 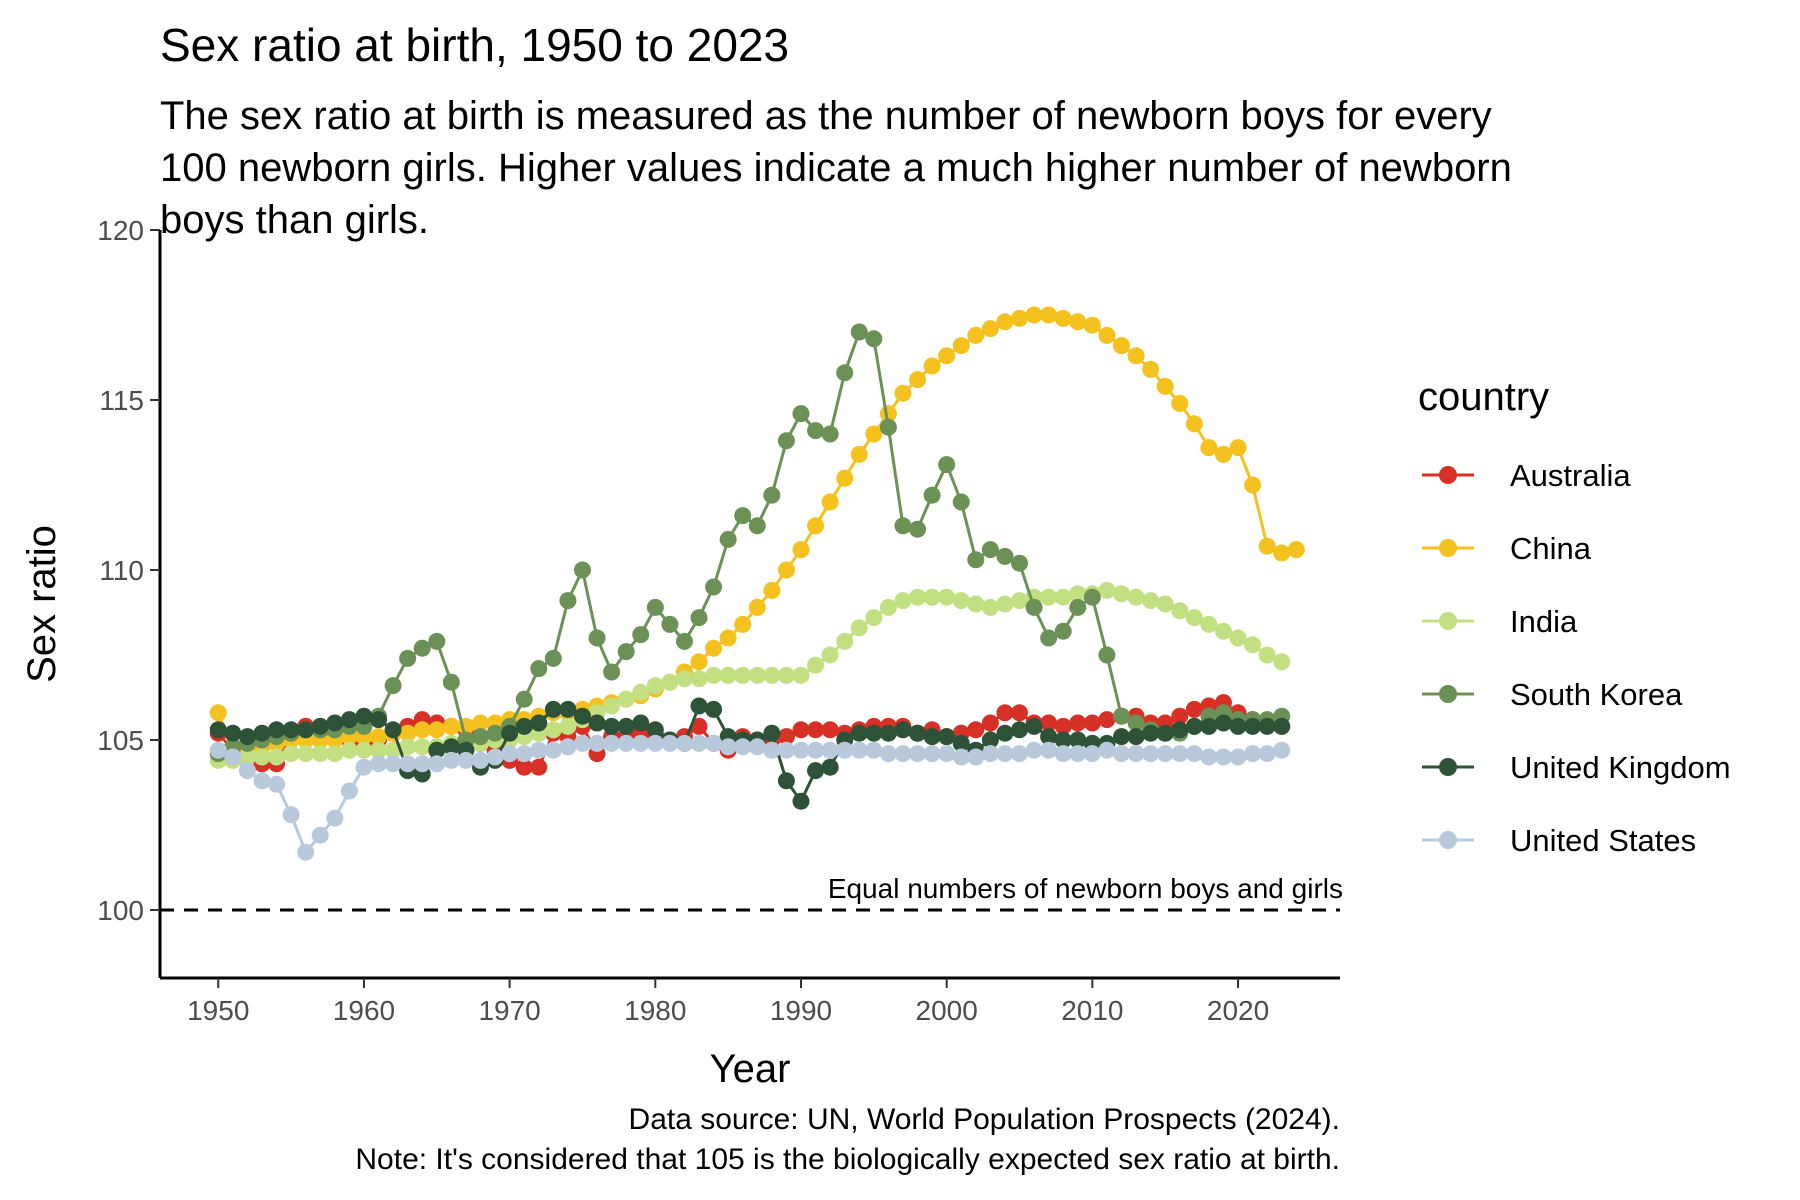 What do you see at coordinates (509, 1010) in the screenshot?
I see `x-tick-label: 1970` at bounding box center [509, 1010].